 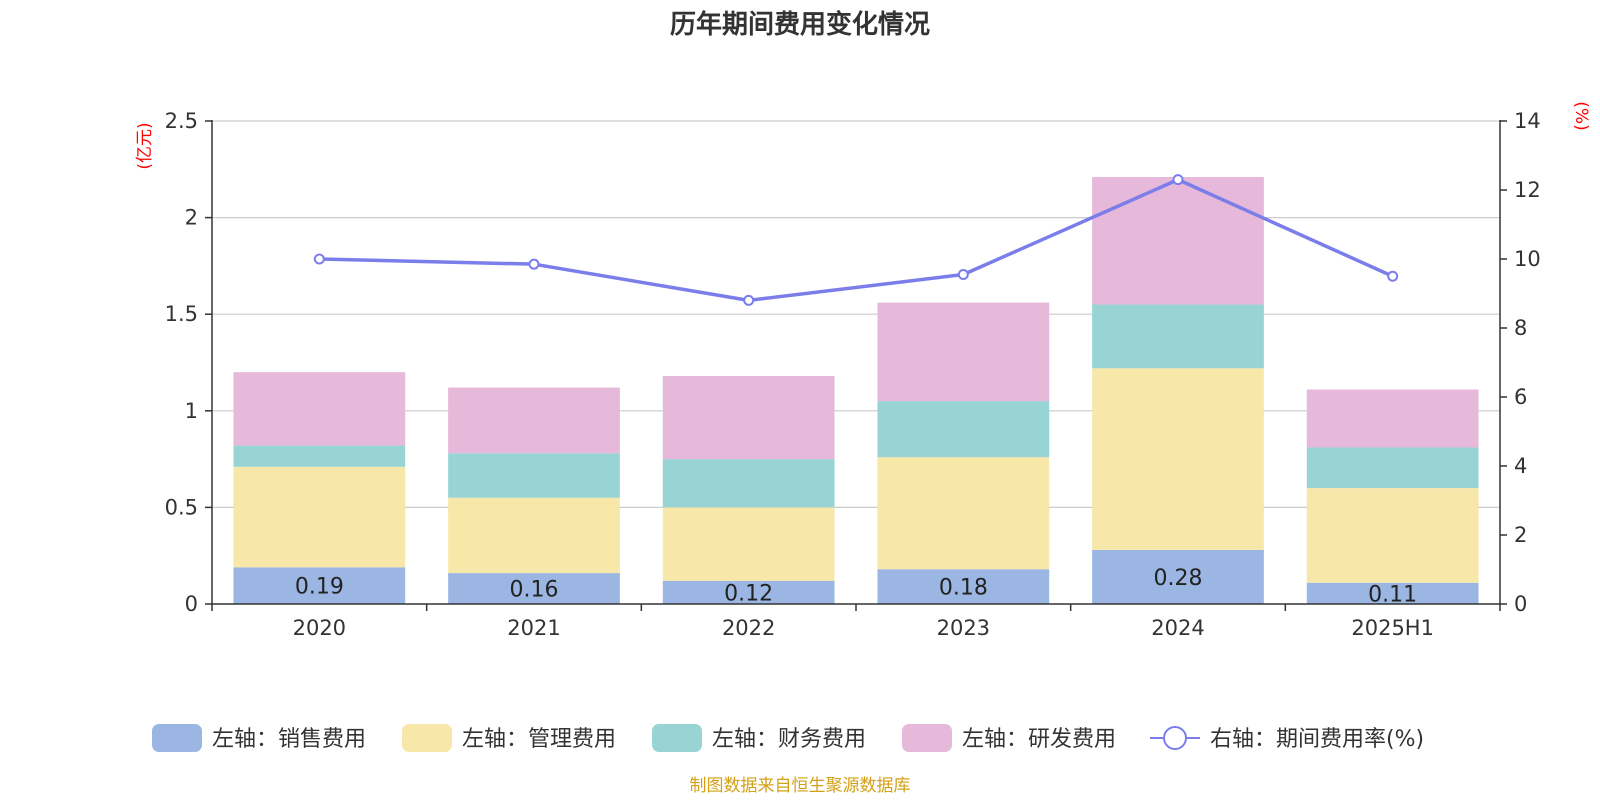 What do you see at coordinates (1175, 738) in the screenshot?
I see `legend-marker` at bounding box center [1175, 738].